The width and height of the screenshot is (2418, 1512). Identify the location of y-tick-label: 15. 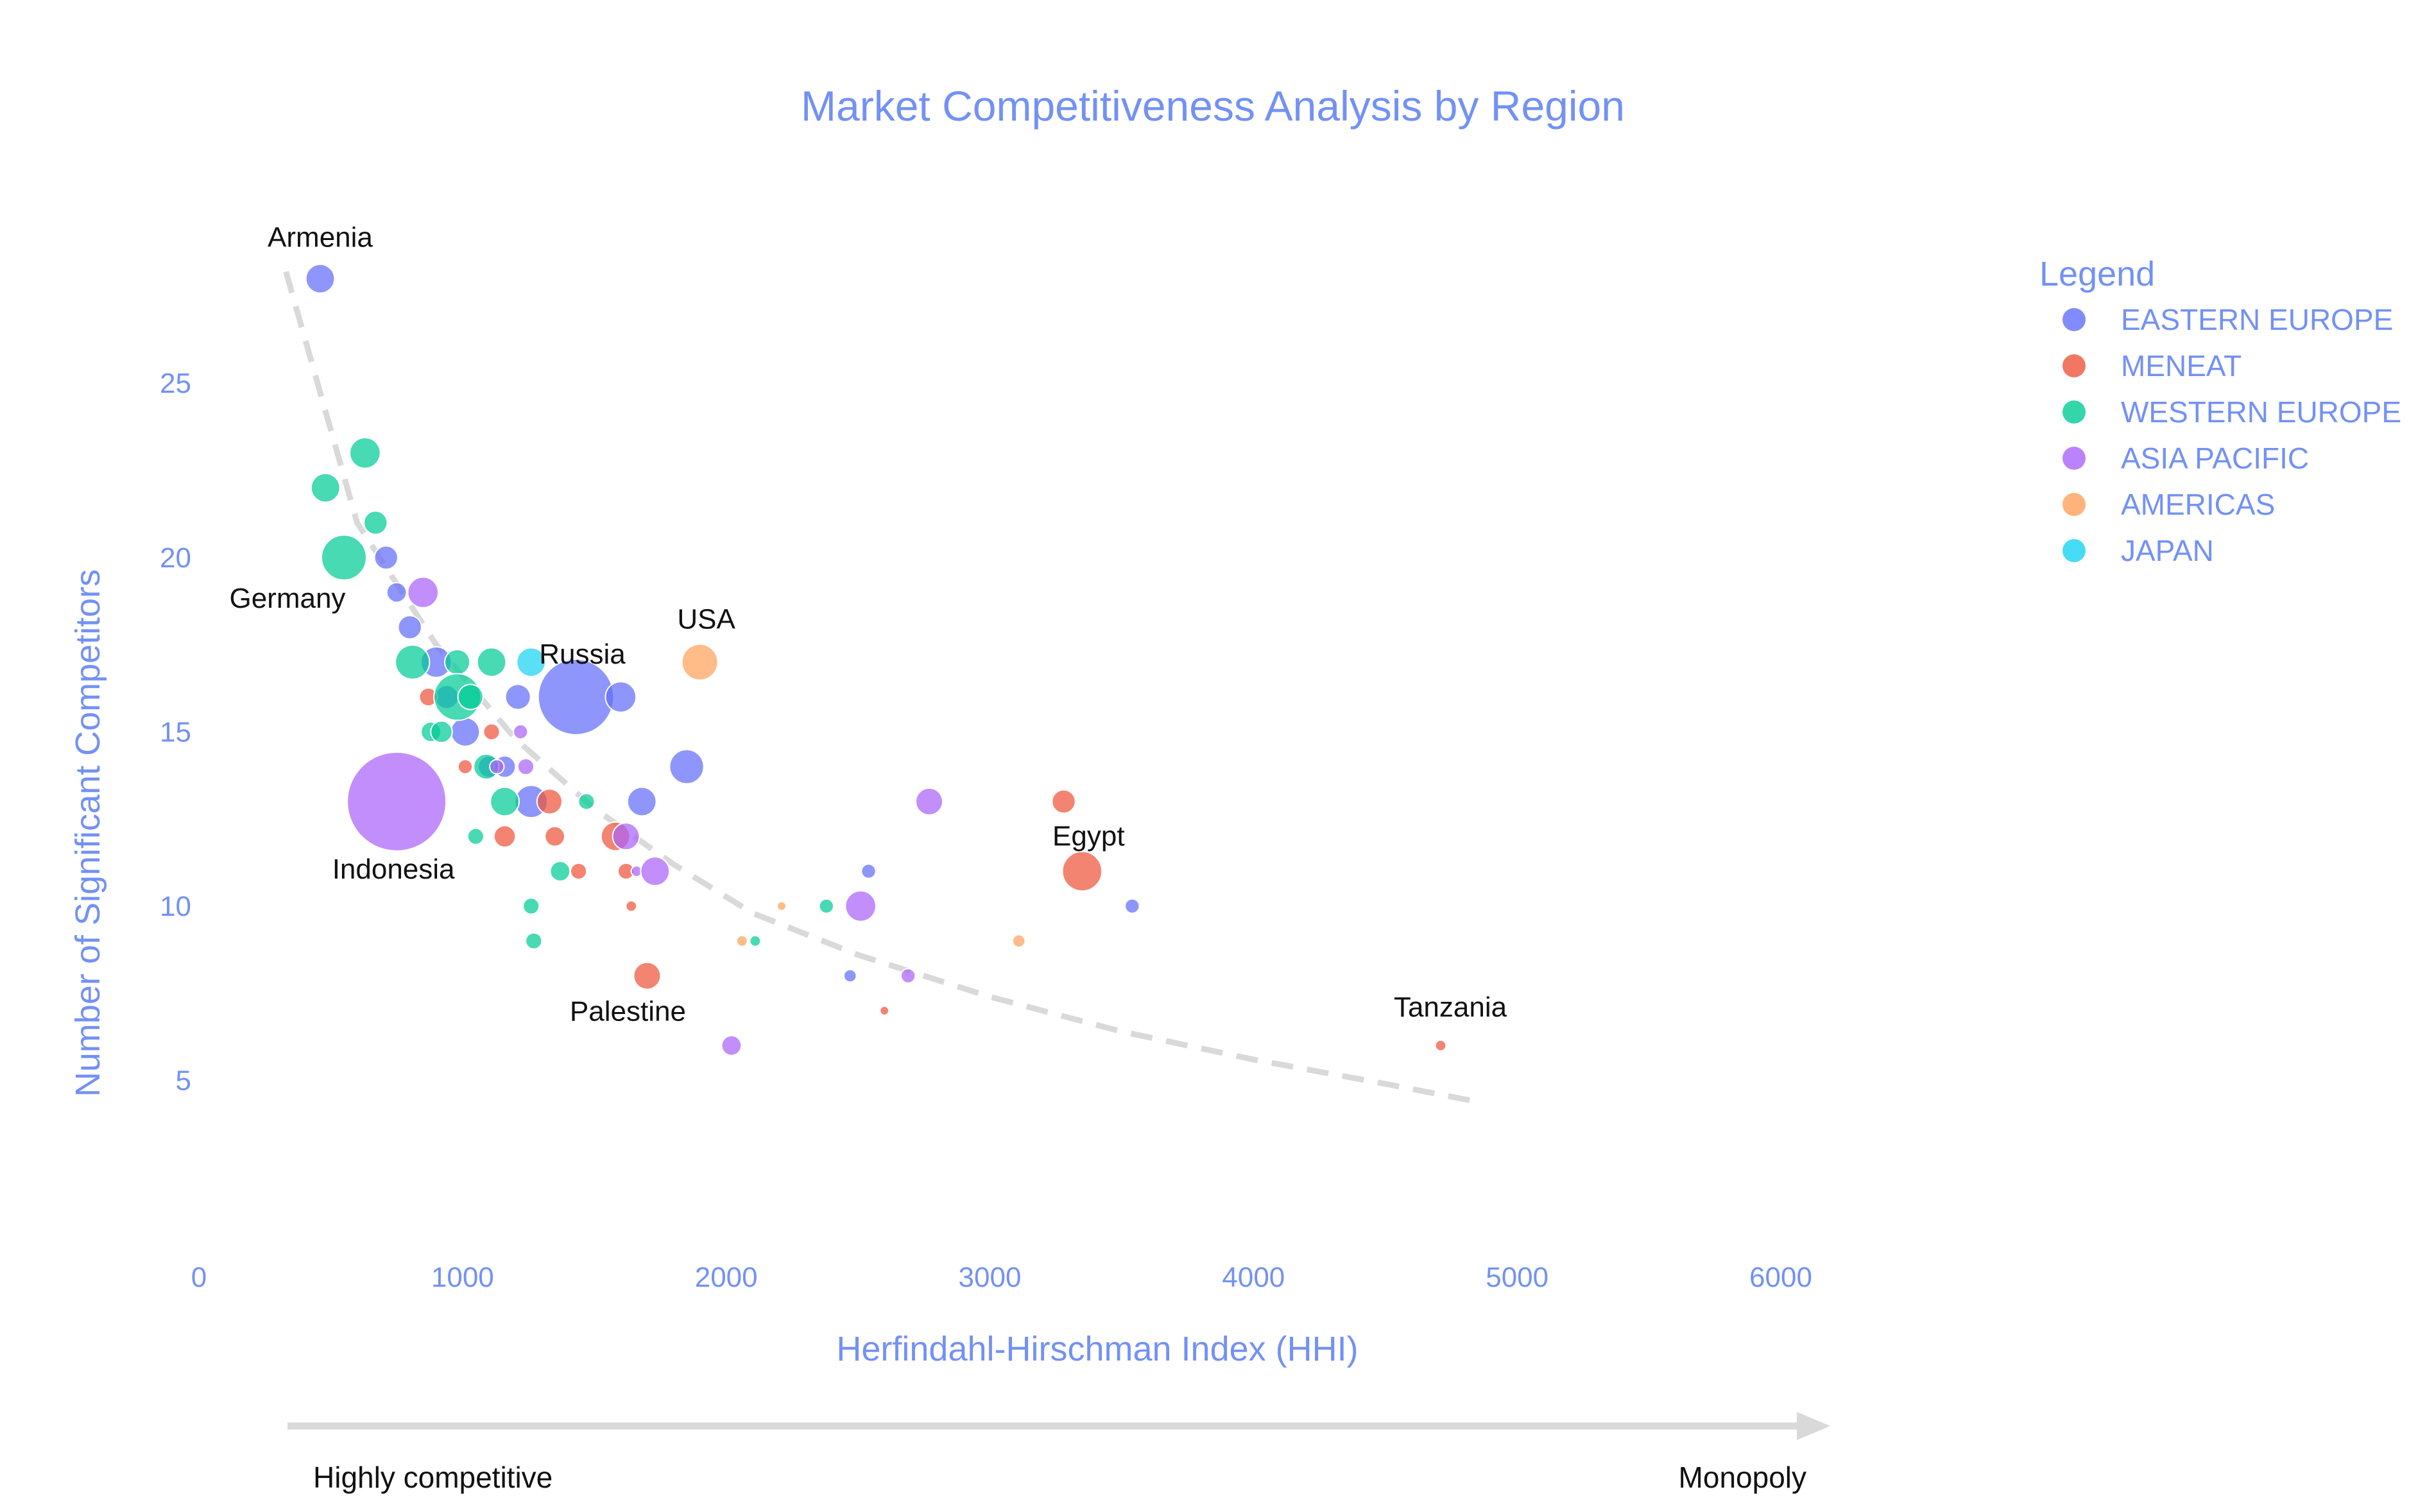
(176, 732).